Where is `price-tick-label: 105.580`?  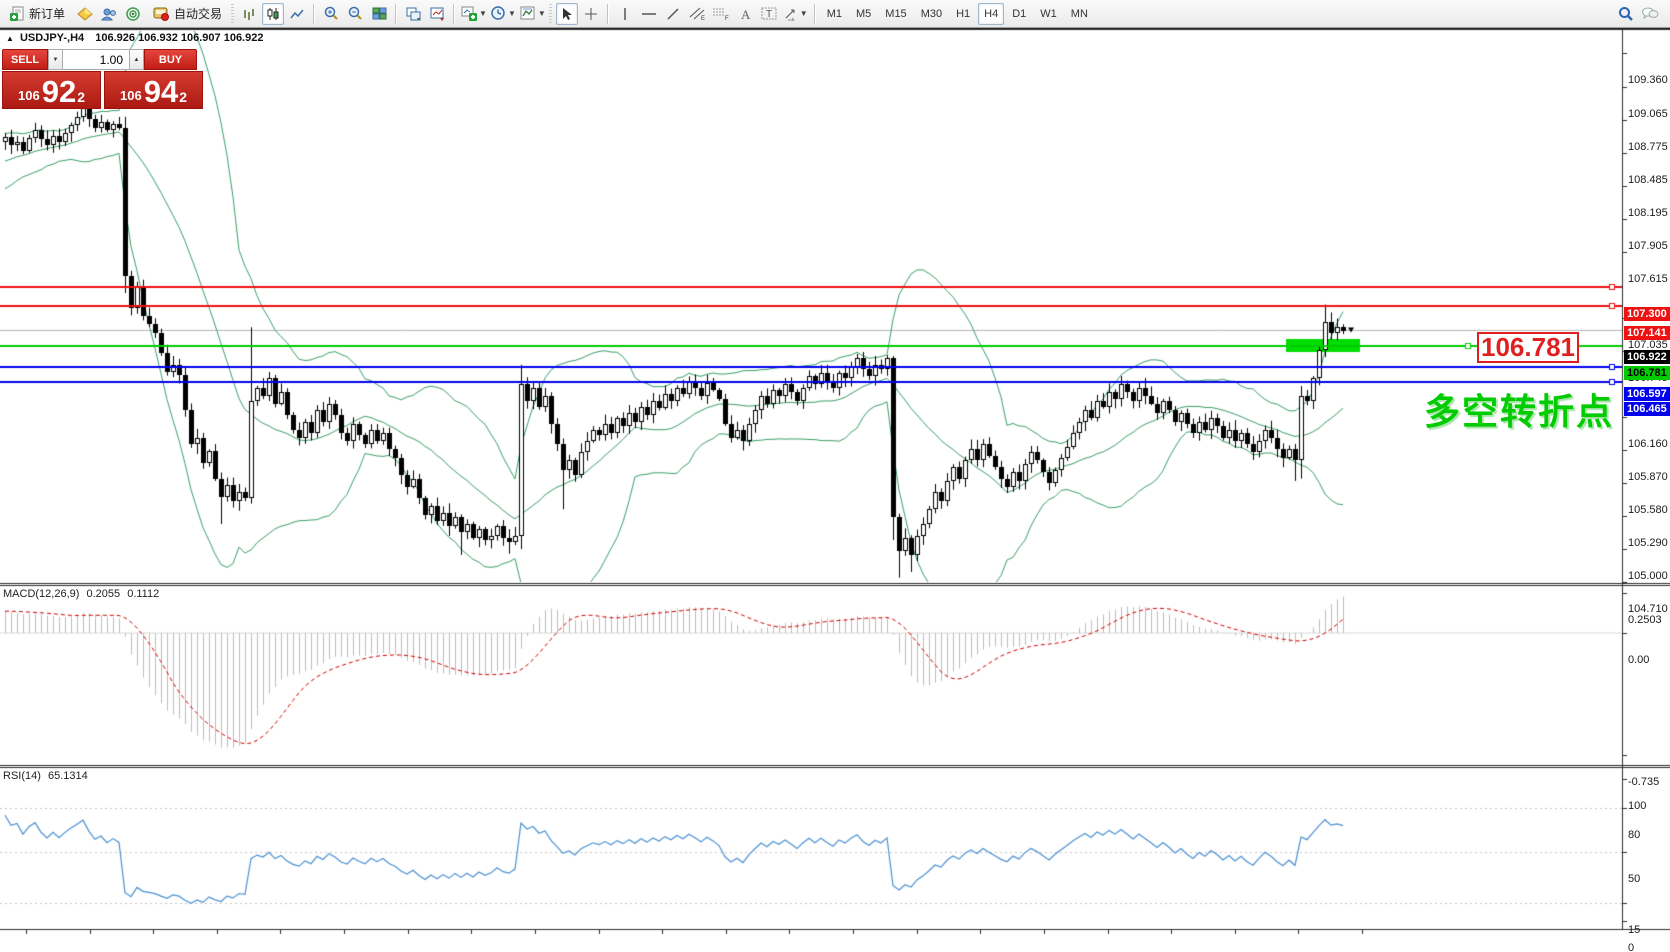 price-tick-label: 105.580 is located at coordinates (1648, 510).